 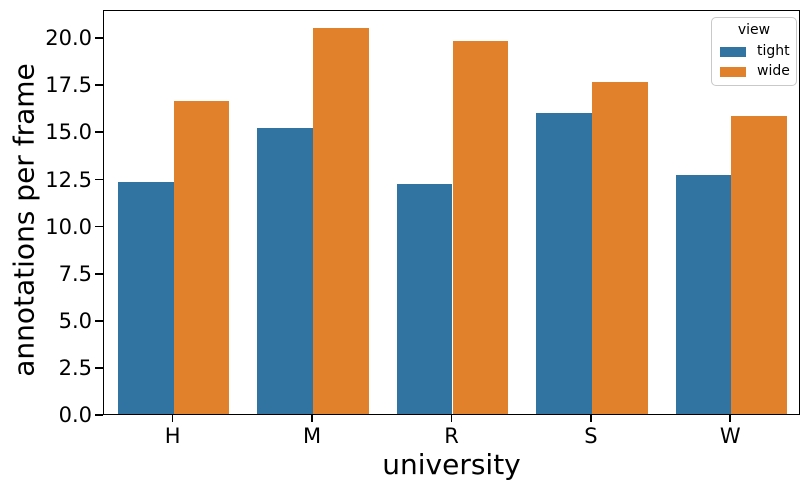 I want to click on bar-tight-H, so click(x=145, y=298).